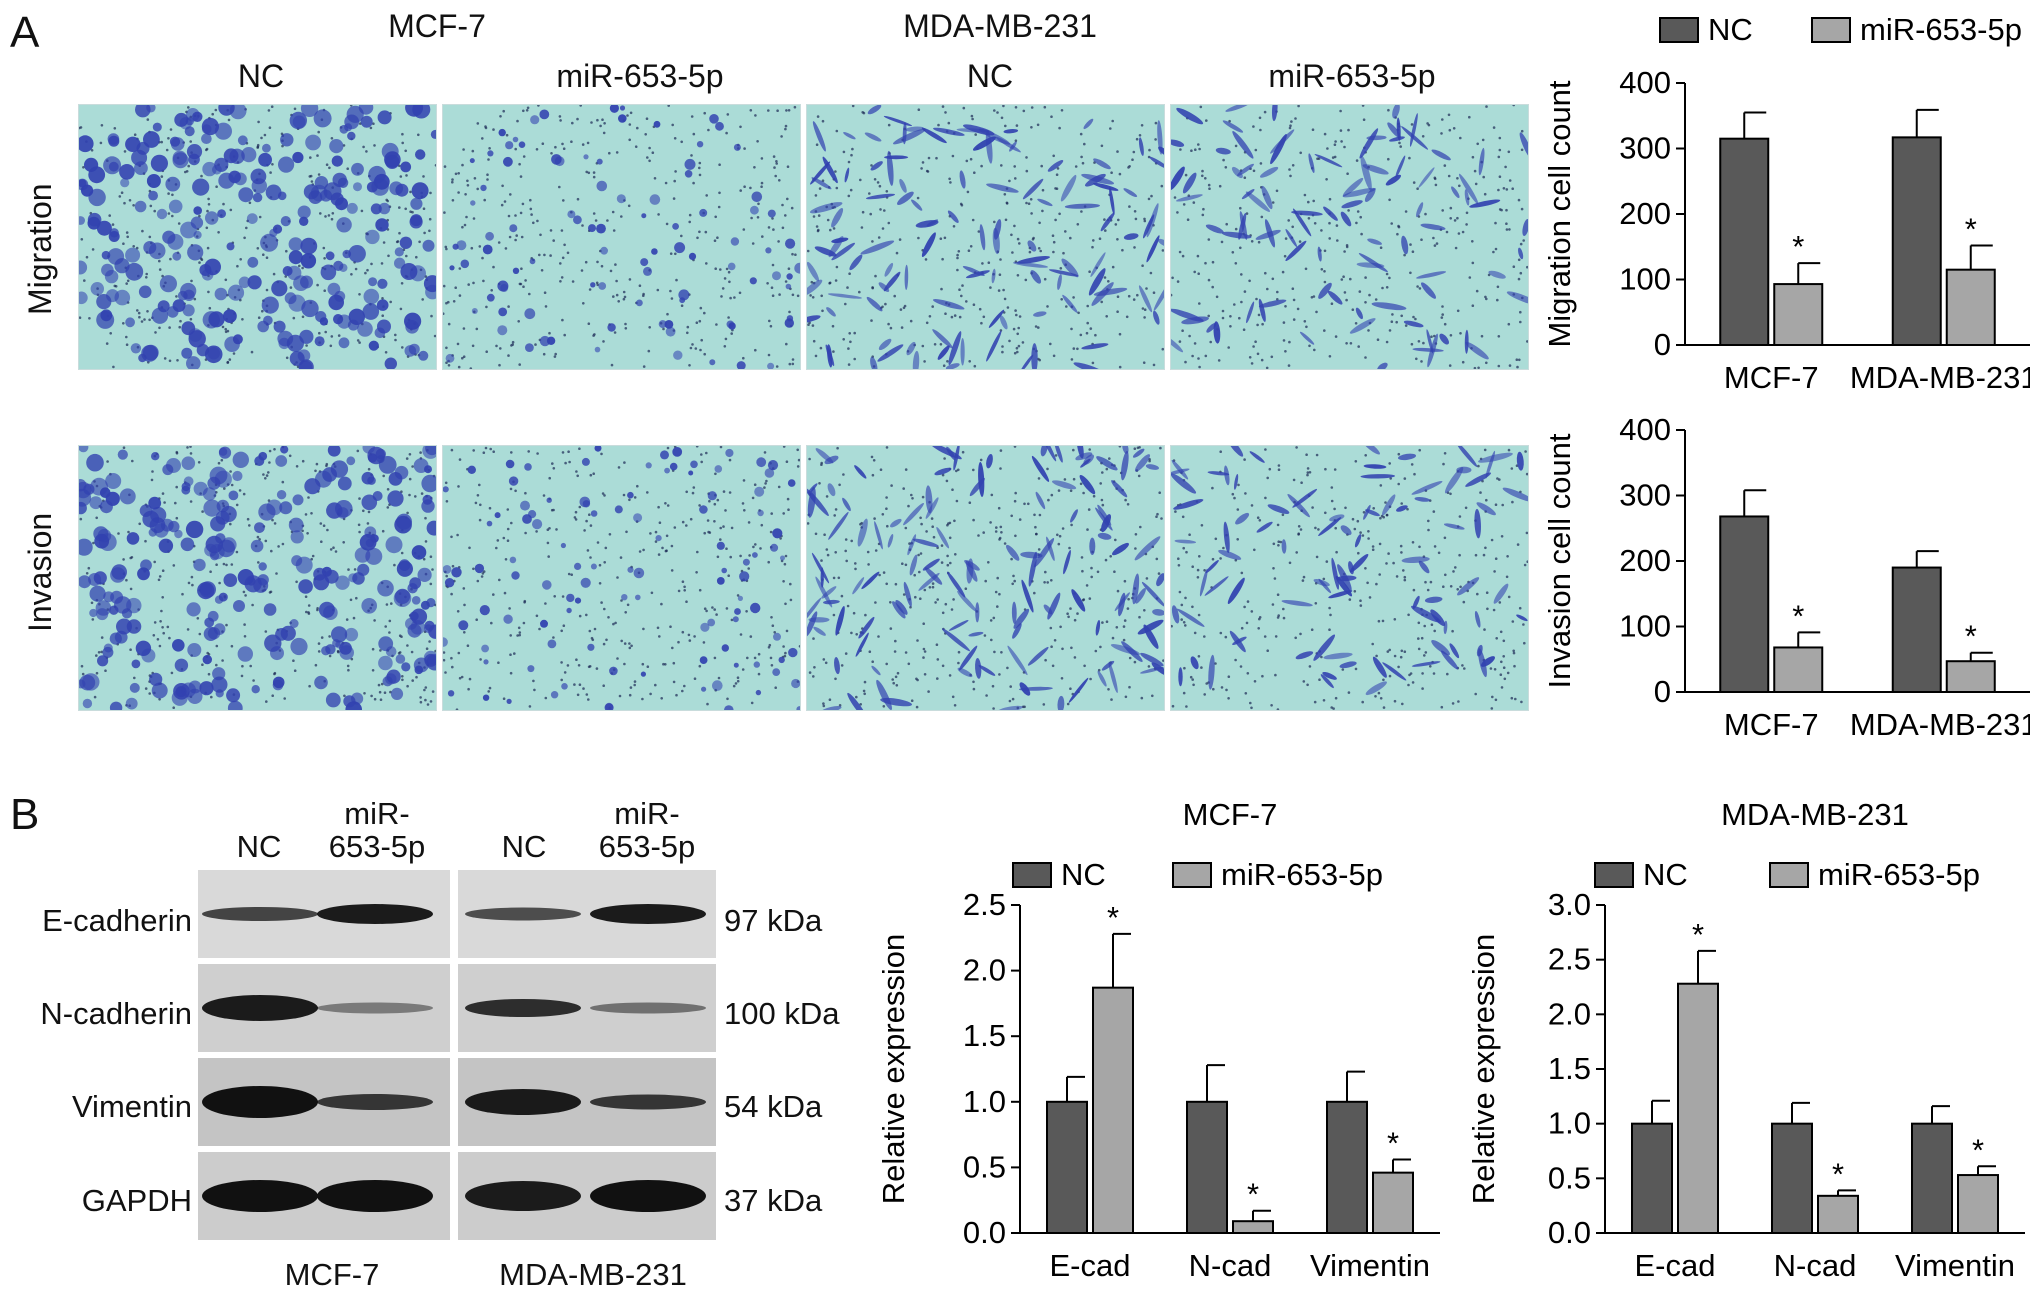 The height and width of the screenshot is (1300, 2032). I want to click on y-tick-label: 1.5, so click(984, 1035).